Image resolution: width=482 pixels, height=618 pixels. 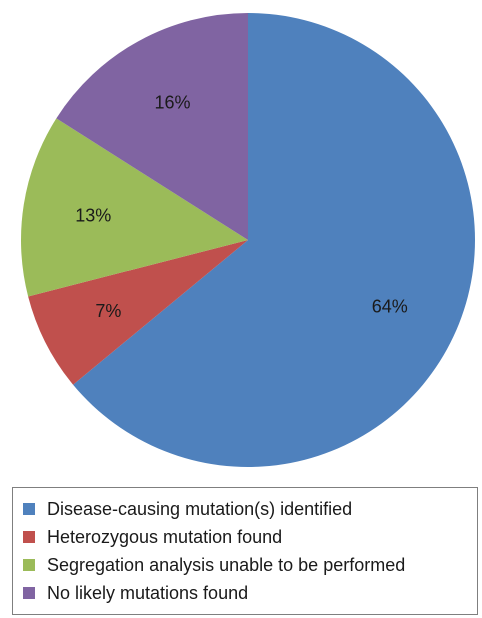 What do you see at coordinates (165, 536) in the screenshot?
I see `legend-label: Heterozygous mutation found` at bounding box center [165, 536].